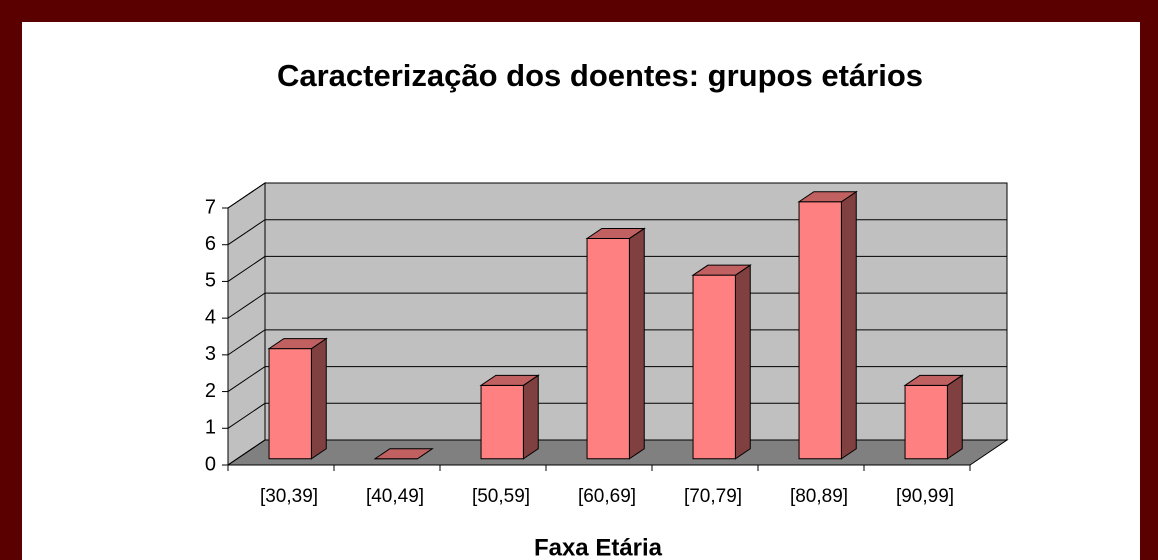  What do you see at coordinates (395, 496) in the screenshot?
I see `x-tick-label: [40,49]` at bounding box center [395, 496].